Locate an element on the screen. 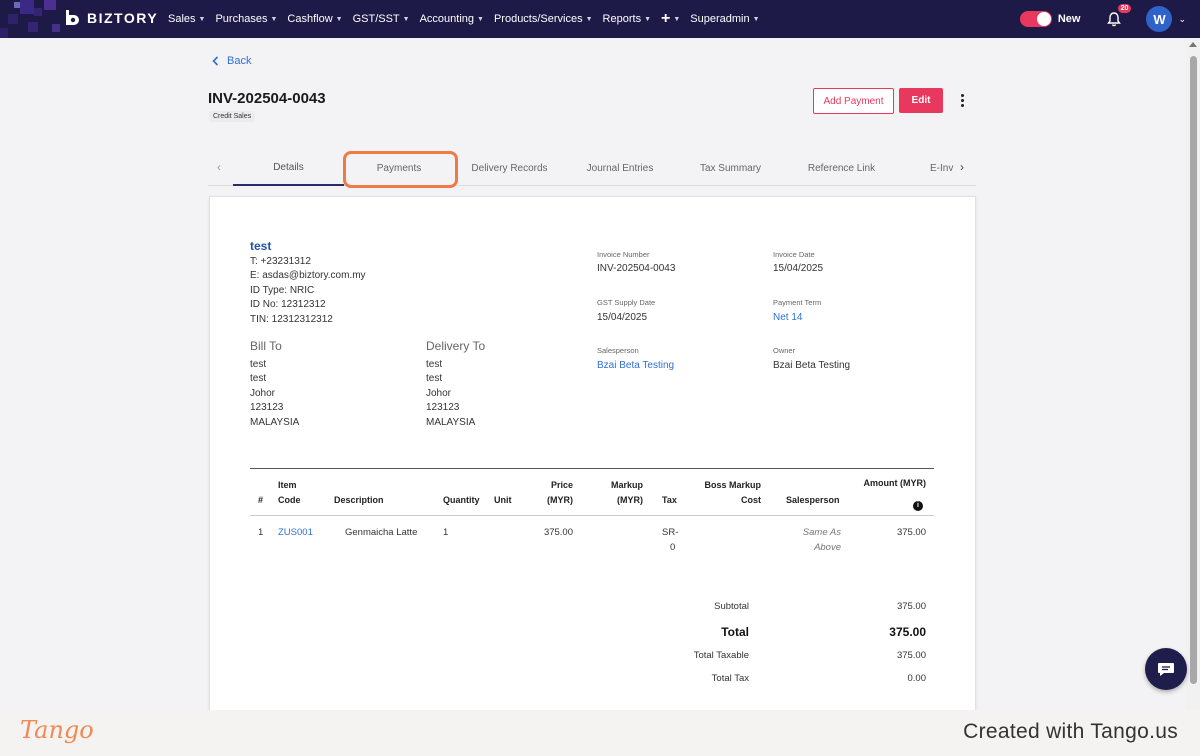  nav-quick-add: + ▼ is located at coordinates (670, 19).